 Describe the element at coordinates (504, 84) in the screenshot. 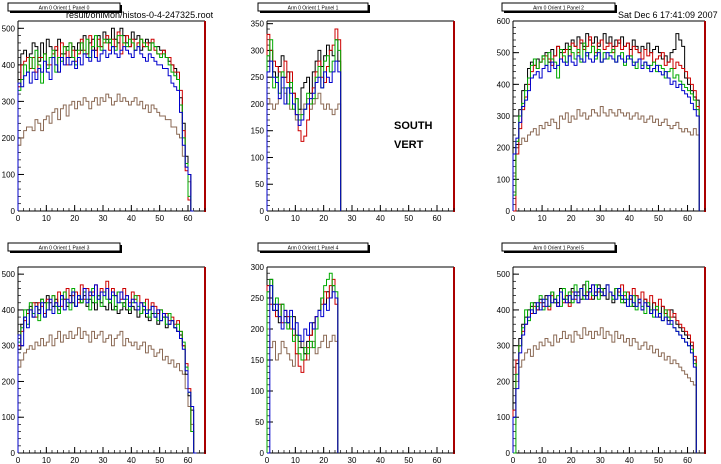

I see `panel-2-ytick-label: 400` at that location.